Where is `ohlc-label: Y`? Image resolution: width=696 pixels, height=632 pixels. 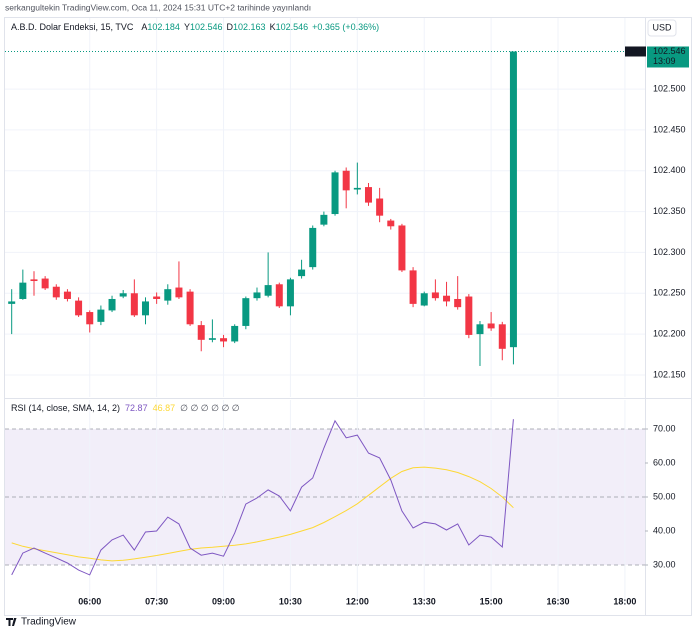
ohlc-label: Y is located at coordinates (187, 27).